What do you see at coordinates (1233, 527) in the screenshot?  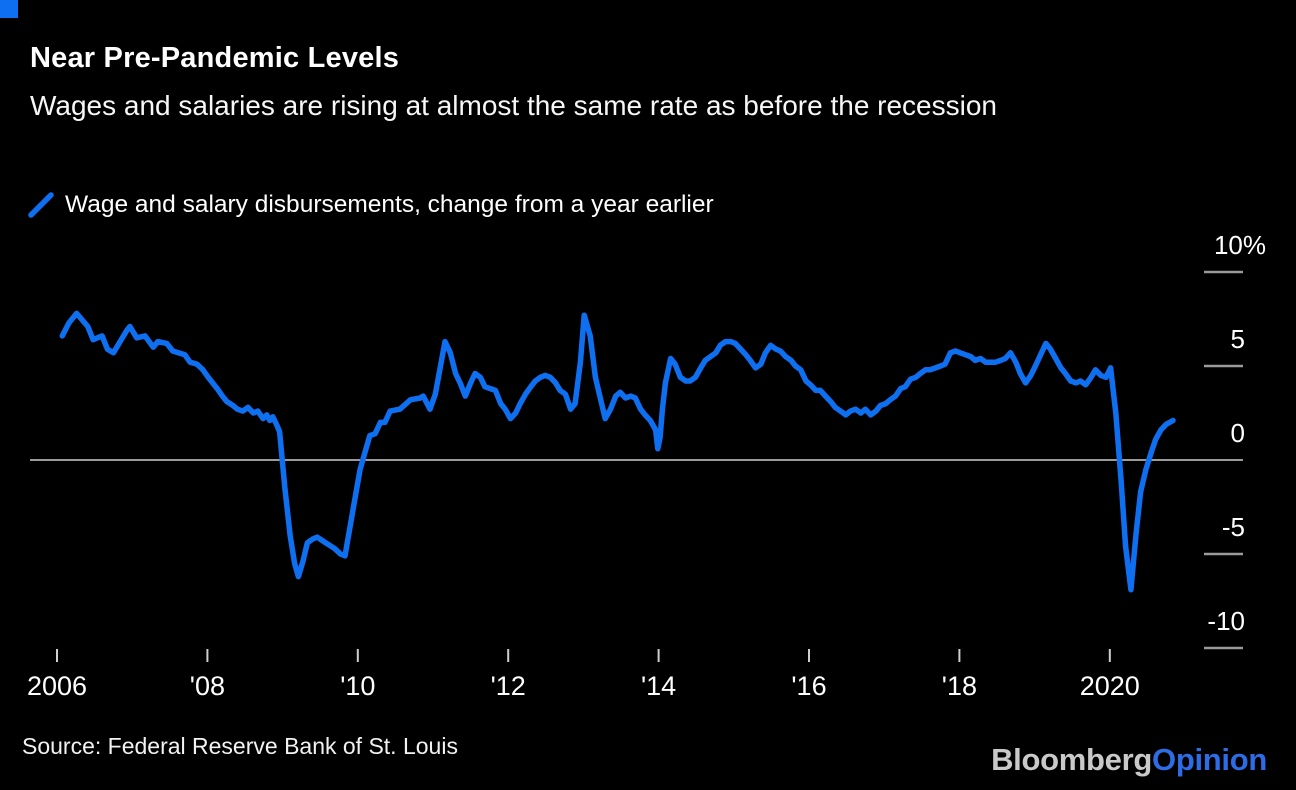 I see `y-tick-label: -5` at bounding box center [1233, 527].